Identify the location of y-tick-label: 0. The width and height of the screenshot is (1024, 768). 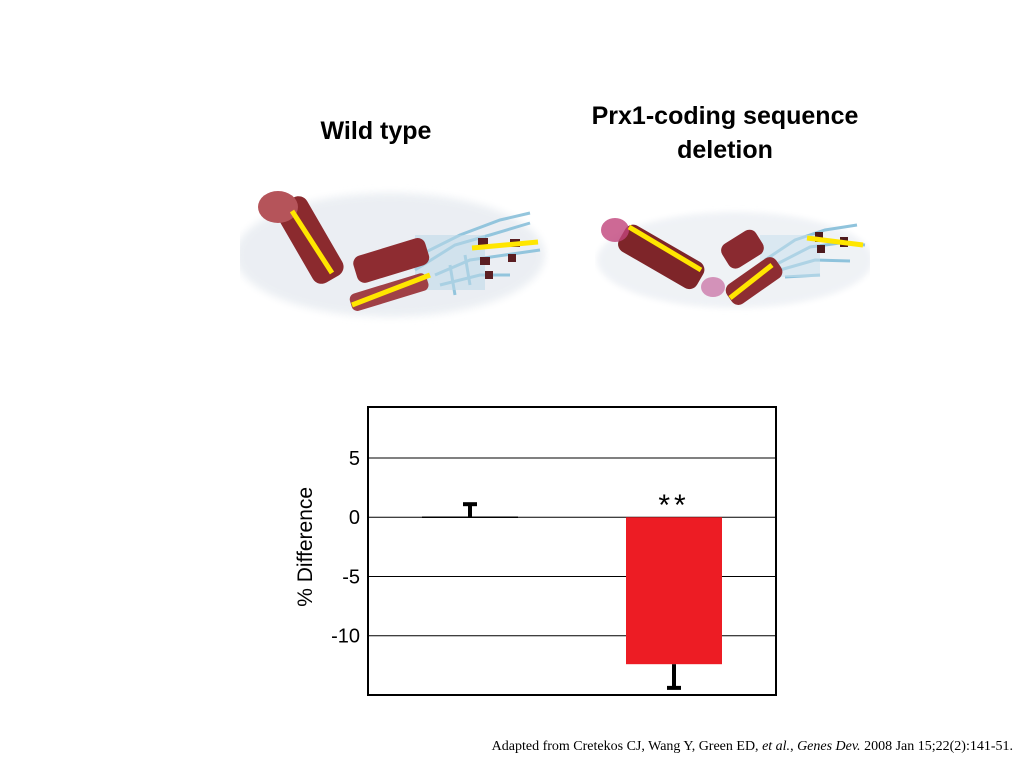
(354, 518).